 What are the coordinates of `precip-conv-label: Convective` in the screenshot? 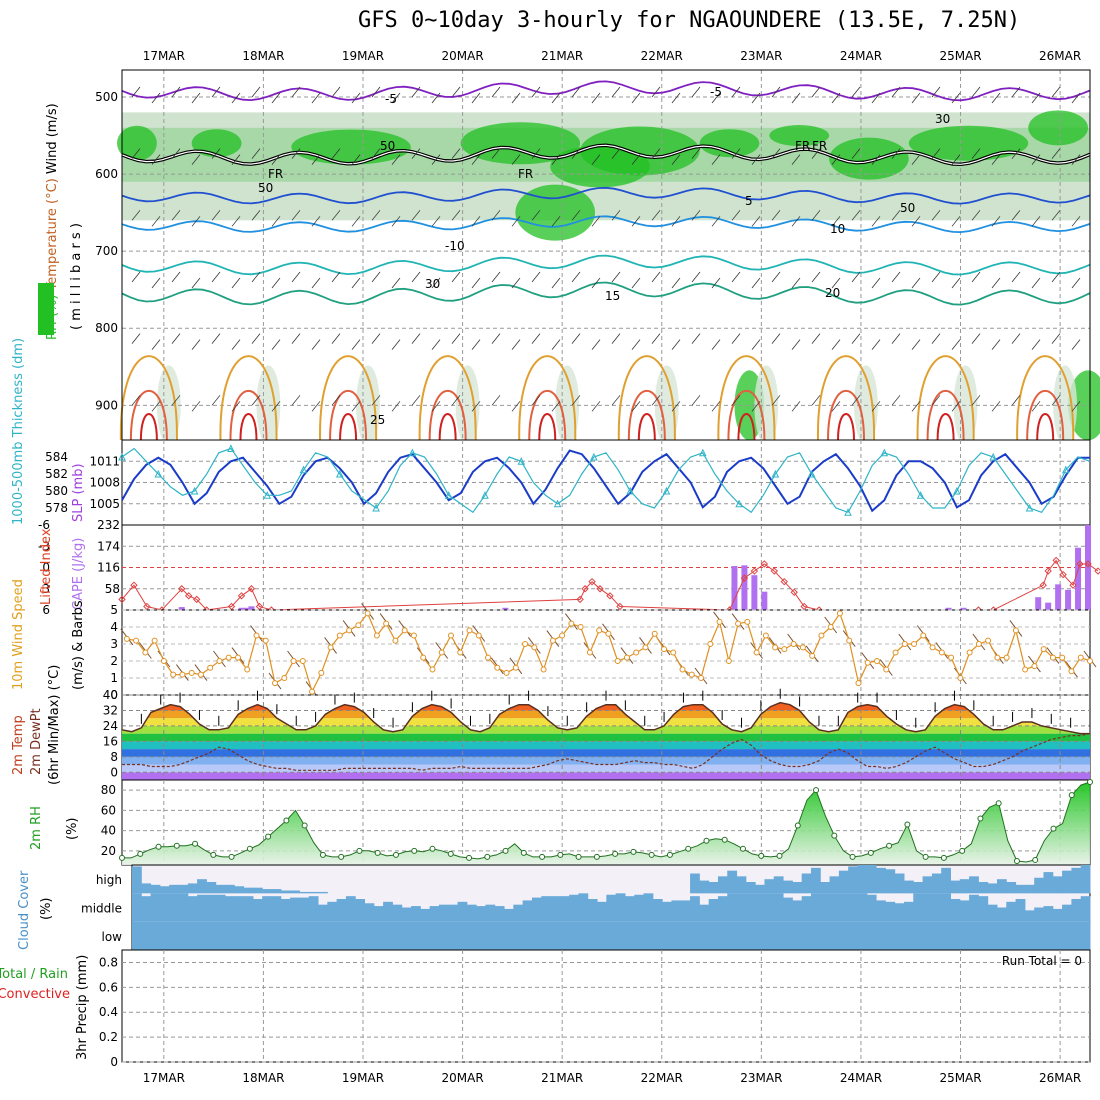 It's located at (35, 994).